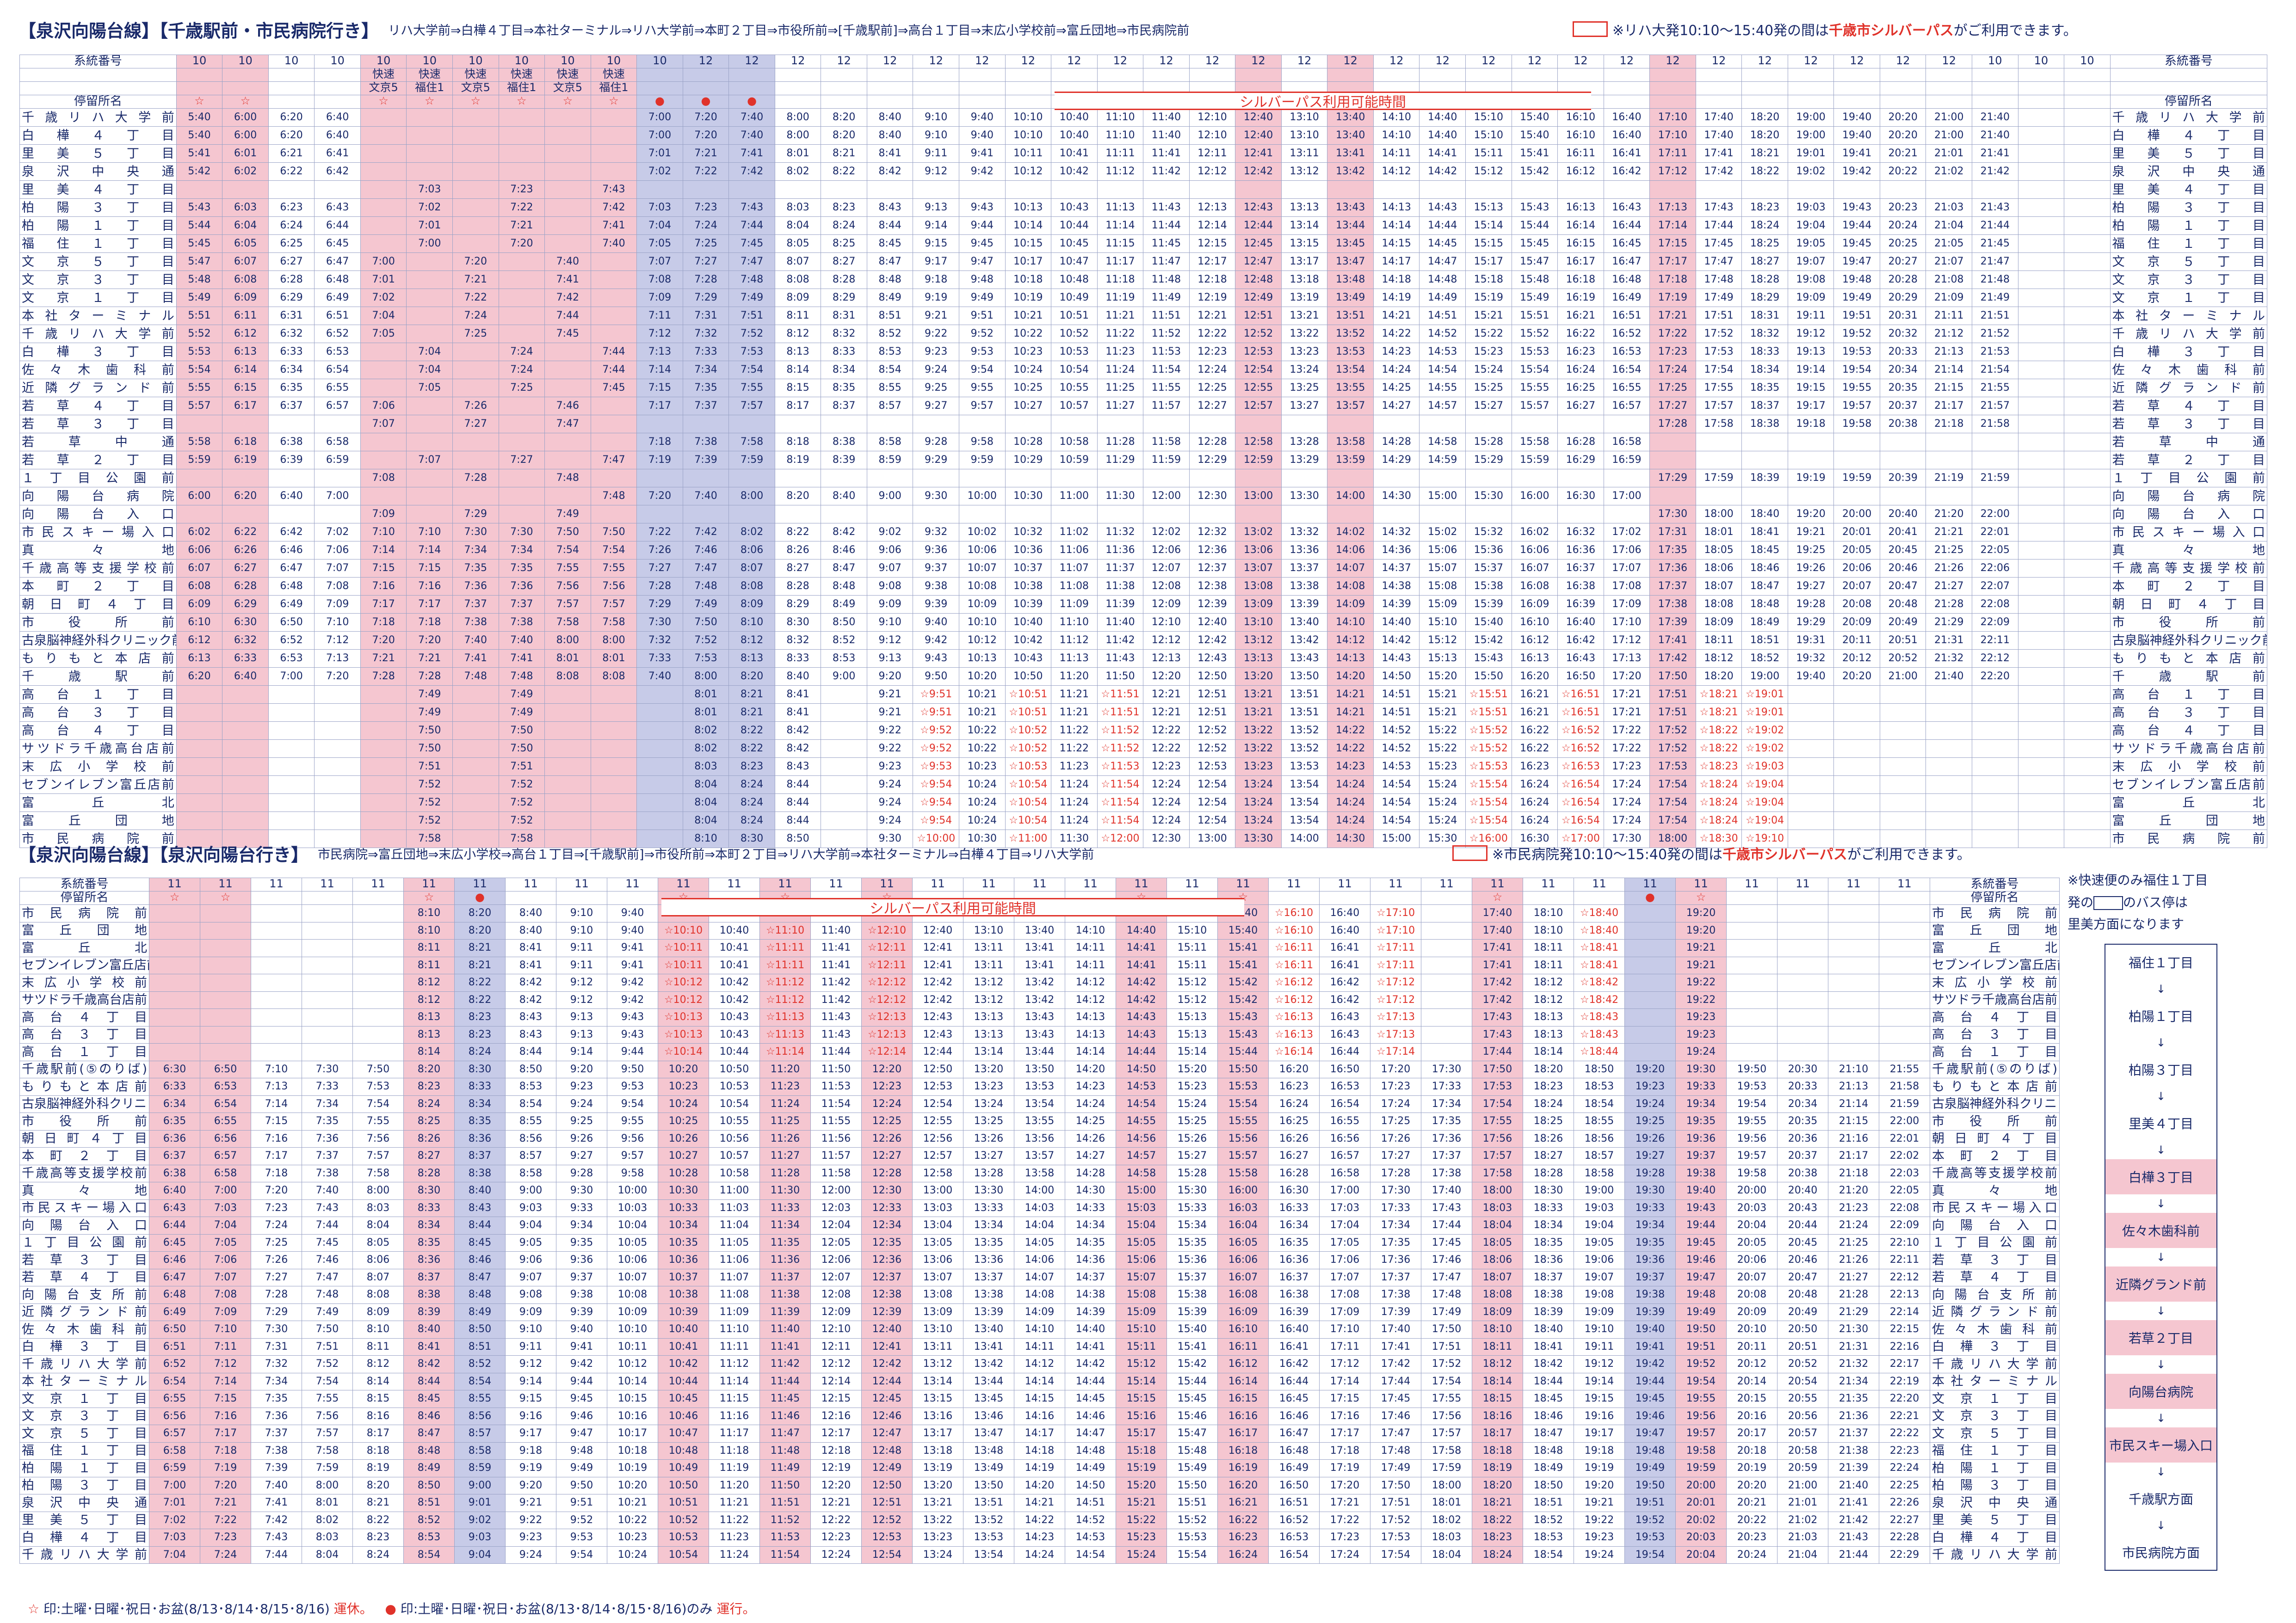 This screenshot has height=1623, width=2296. Describe the element at coordinates (1192, 1503) in the screenshot. I see `time-cell: 15:51` at that location.